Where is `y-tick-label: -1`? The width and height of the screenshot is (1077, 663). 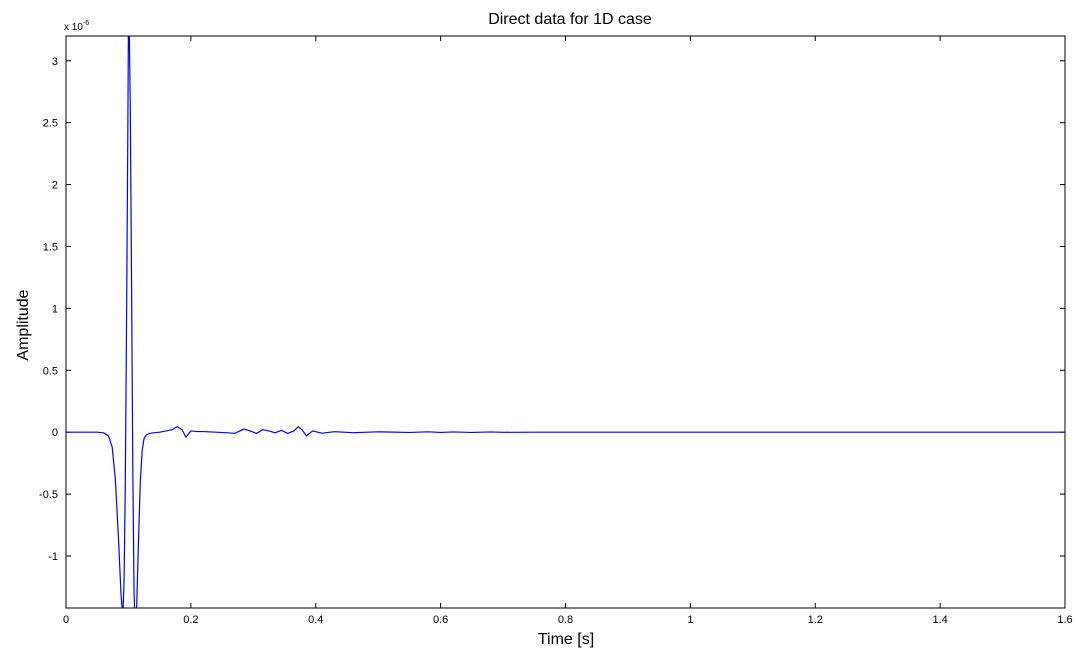
y-tick-label: -1 is located at coordinates (53, 557).